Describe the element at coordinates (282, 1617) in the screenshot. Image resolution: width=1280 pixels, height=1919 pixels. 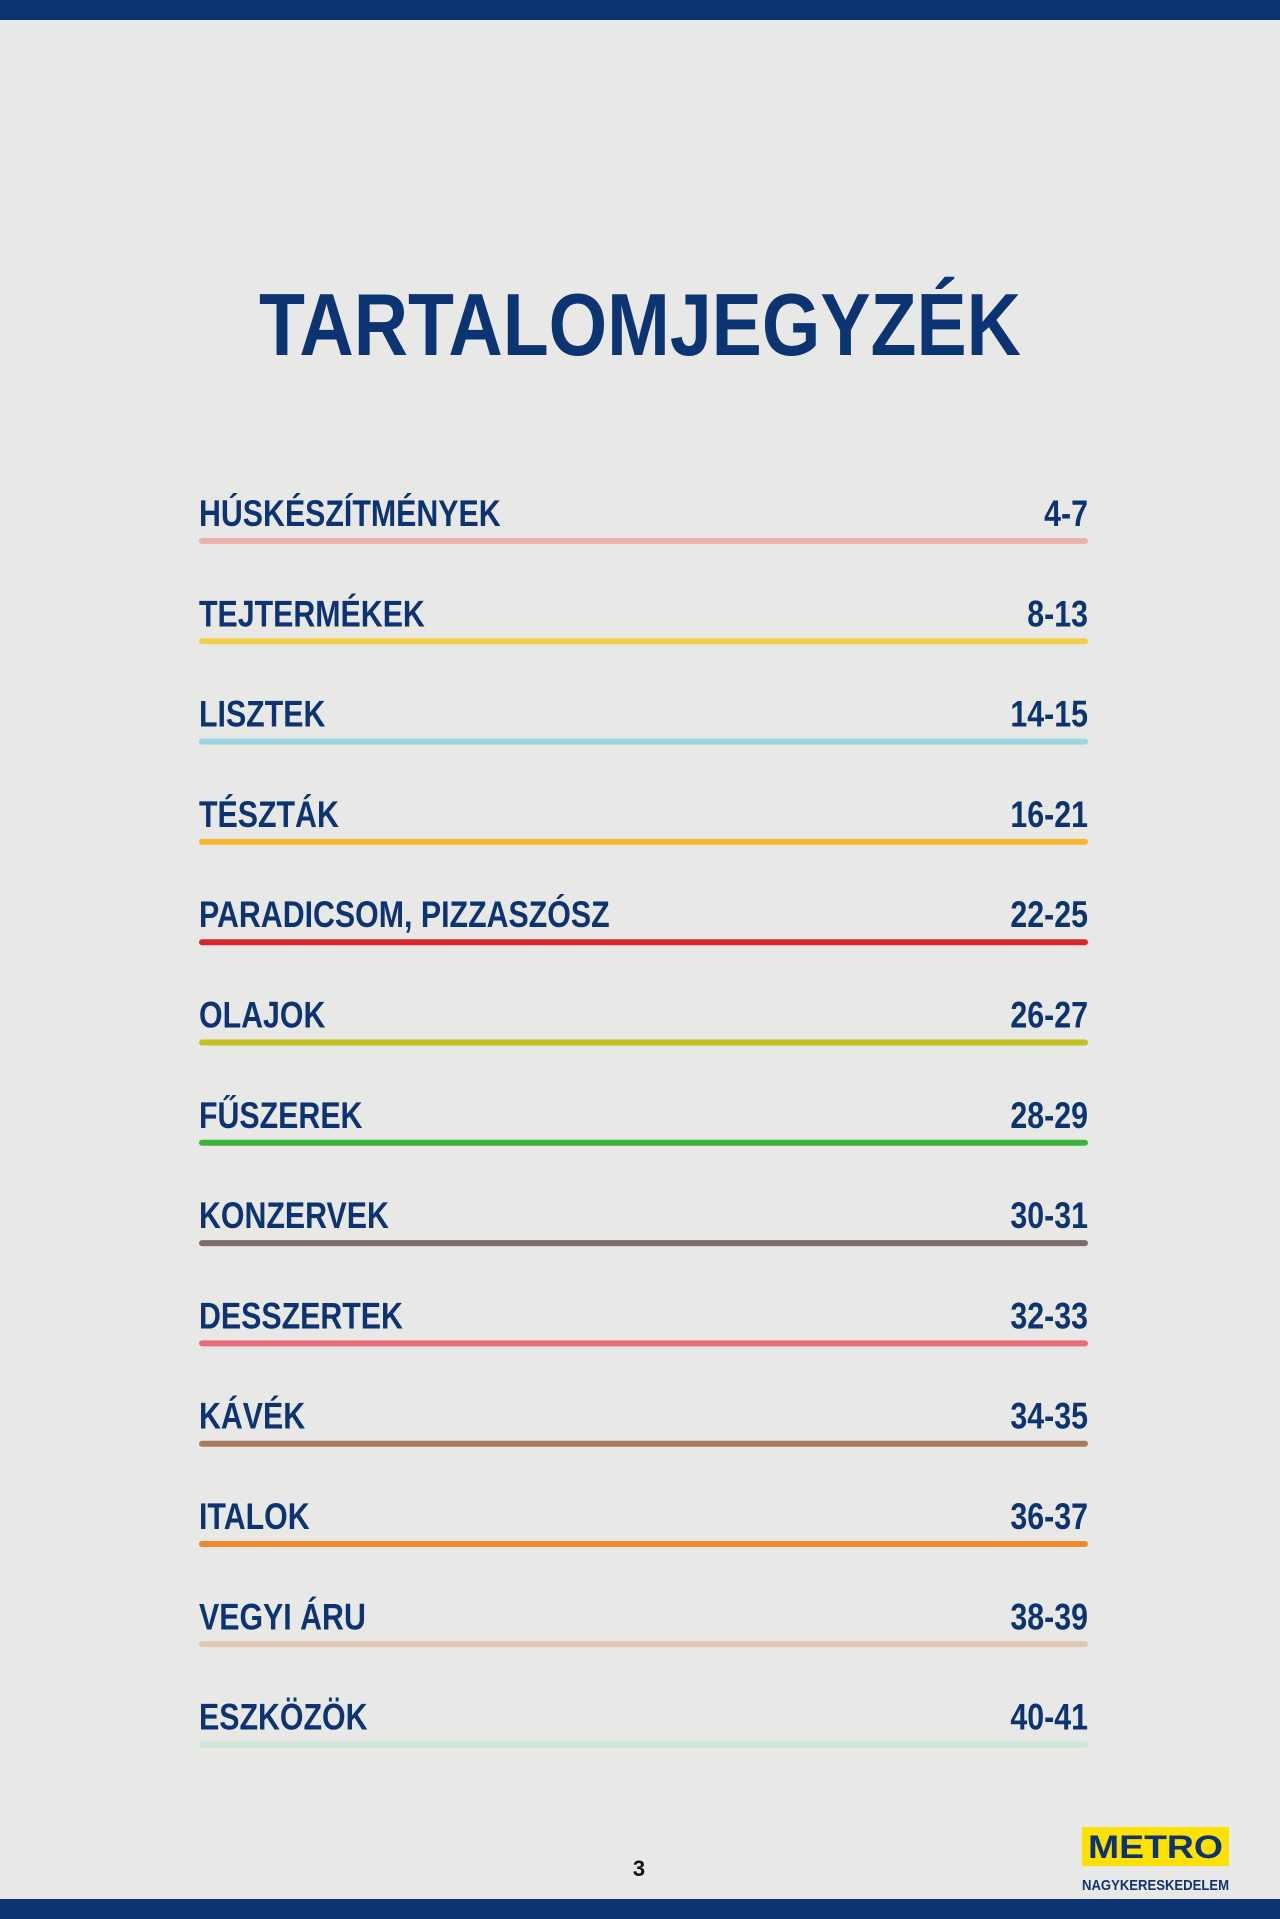
I see `entry-label: VEGYI ÁRU` at that location.